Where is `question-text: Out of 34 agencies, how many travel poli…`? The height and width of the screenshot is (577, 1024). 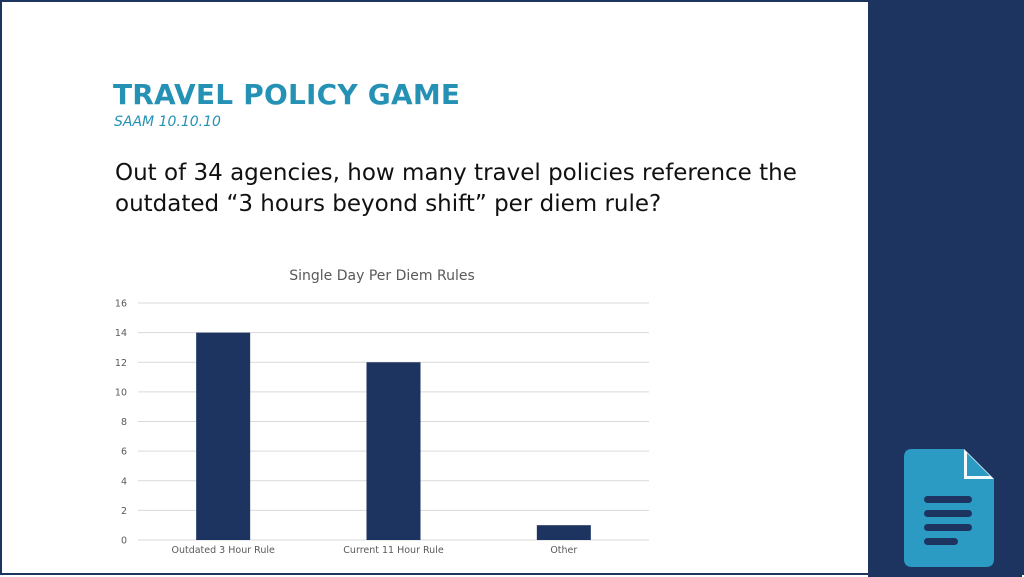 question-text: Out of 34 agencies, how many travel poli… is located at coordinates (456, 188).